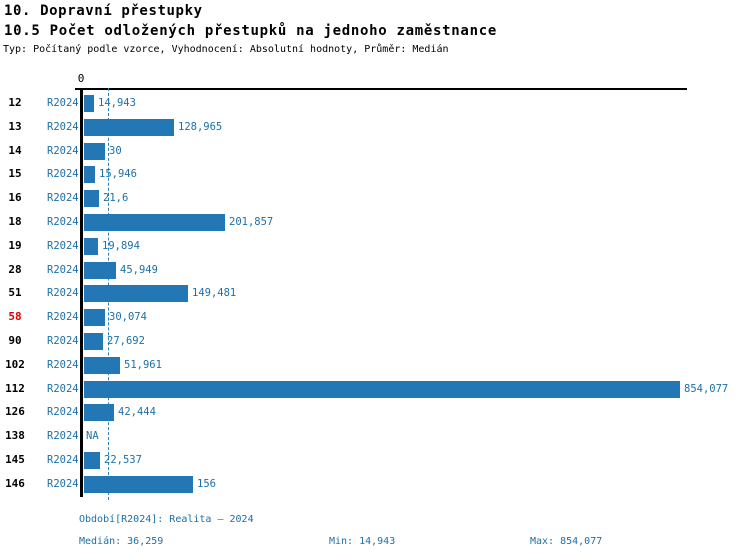 This screenshot has width=750, height=560. I want to click on bar-value-label: 15,946, so click(118, 174).